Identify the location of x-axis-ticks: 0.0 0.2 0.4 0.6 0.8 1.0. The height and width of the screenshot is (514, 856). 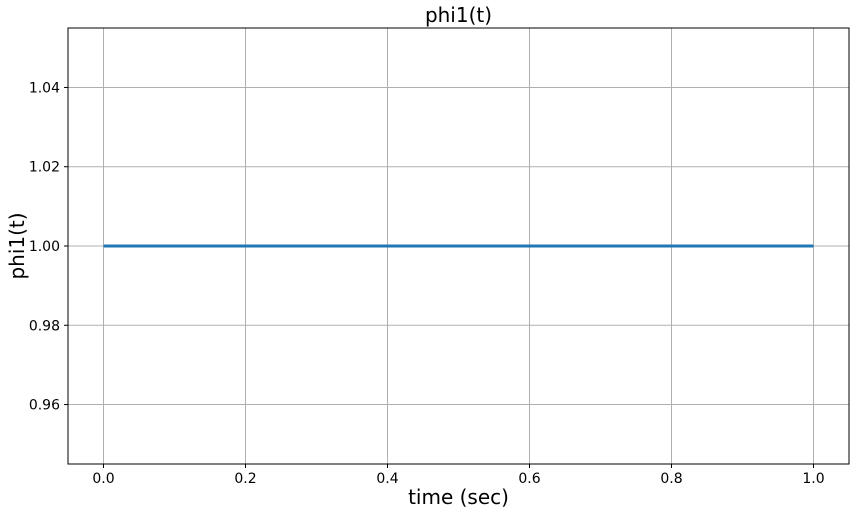
(458, 475).